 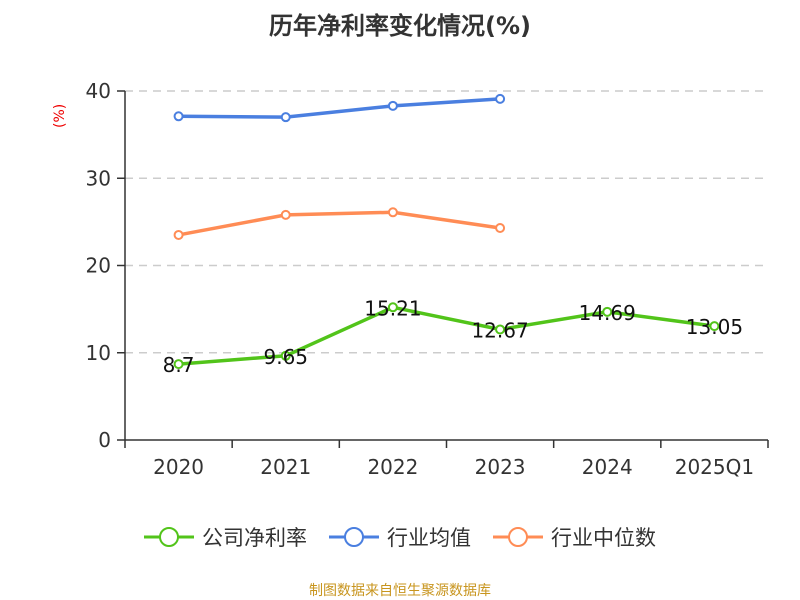 I want to click on data-label: 8.7, so click(x=179, y=365).